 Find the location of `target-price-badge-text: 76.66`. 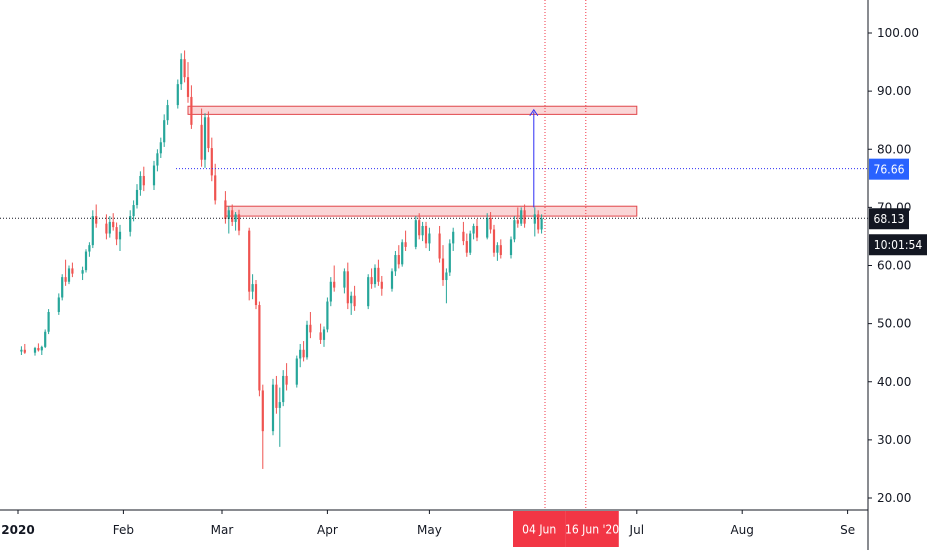

target-price-badge-text: 76.66 is located at coordinates (889, 170).